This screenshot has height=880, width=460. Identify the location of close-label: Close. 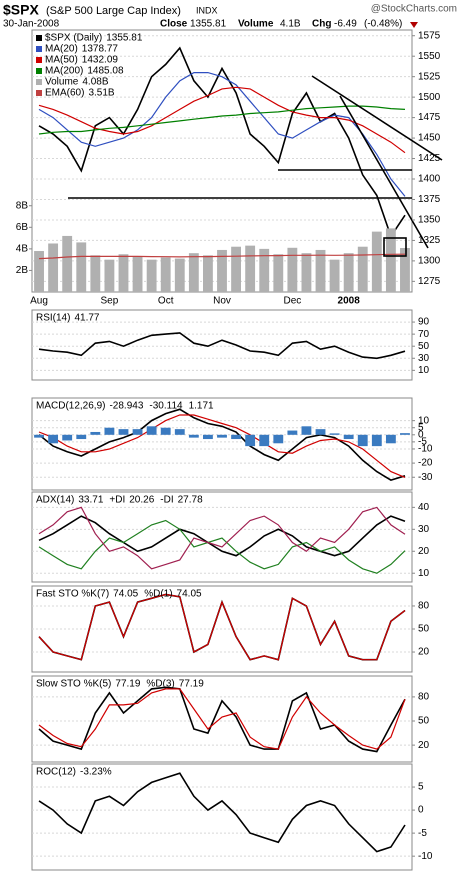
(174, 24).